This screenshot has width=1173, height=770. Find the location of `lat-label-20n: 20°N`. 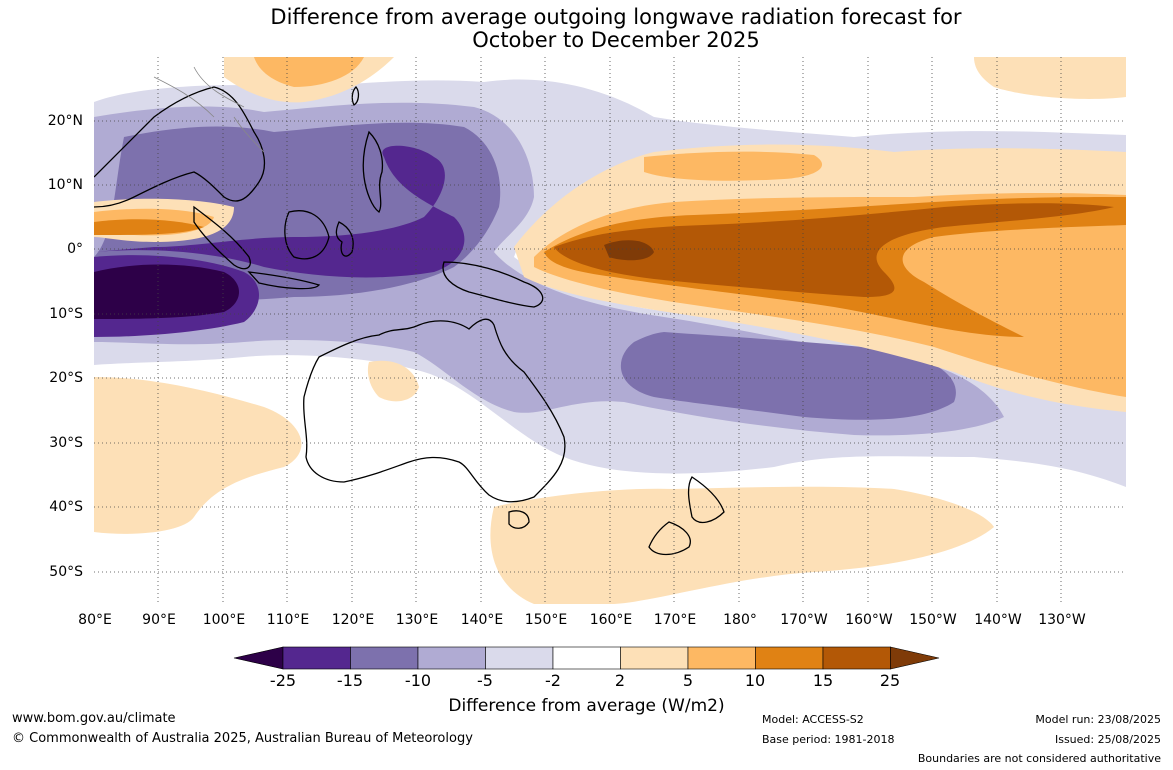

lat-label-20n: 20°N is located at coordinates (65, 121).